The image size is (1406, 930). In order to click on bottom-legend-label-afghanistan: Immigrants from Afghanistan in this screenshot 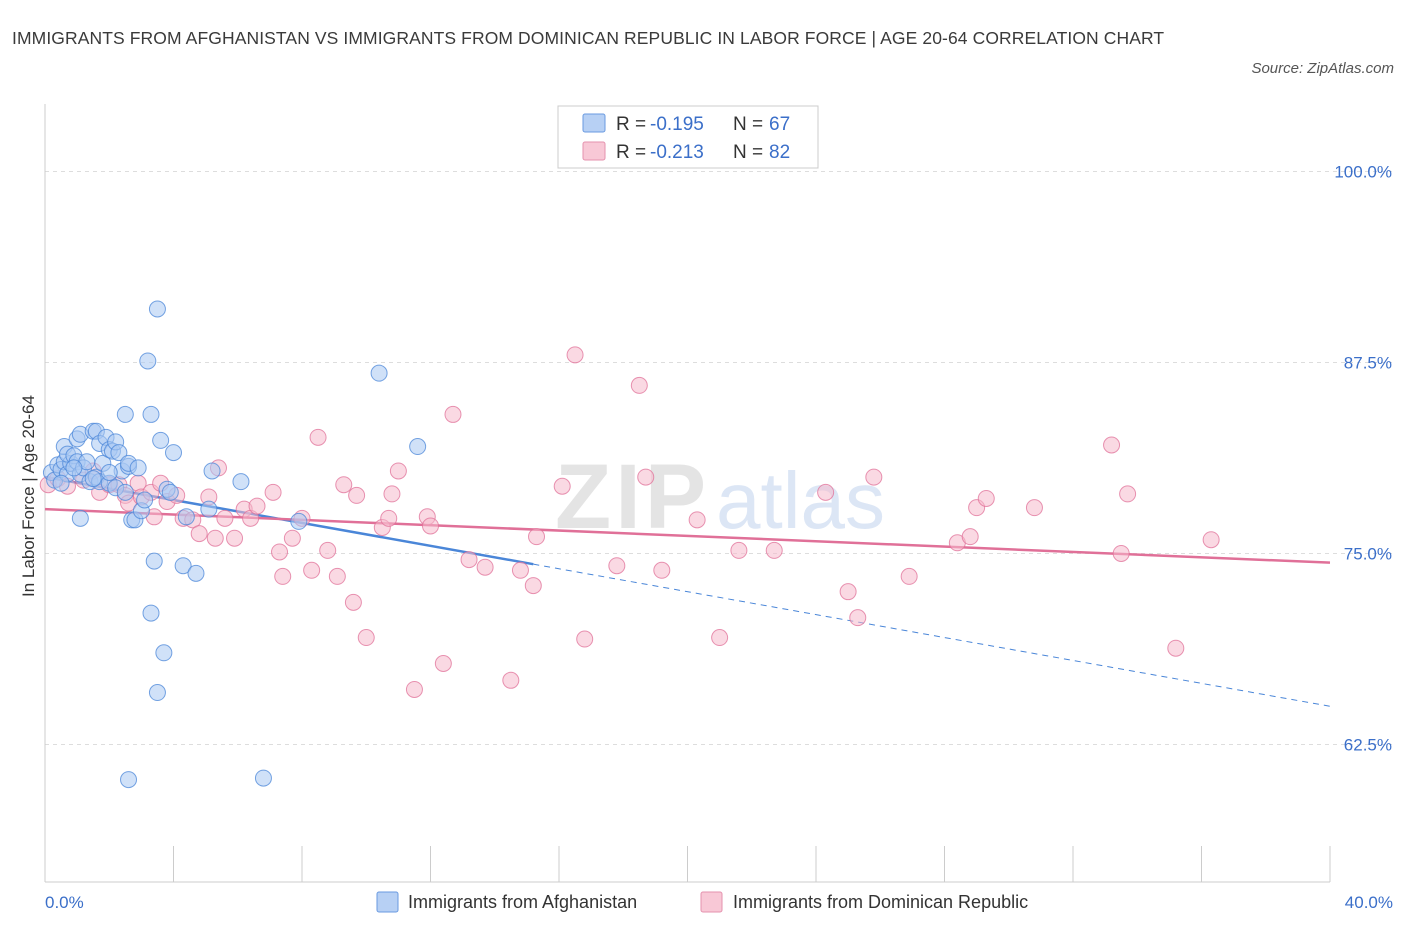, I will do `click(522, 902)`.